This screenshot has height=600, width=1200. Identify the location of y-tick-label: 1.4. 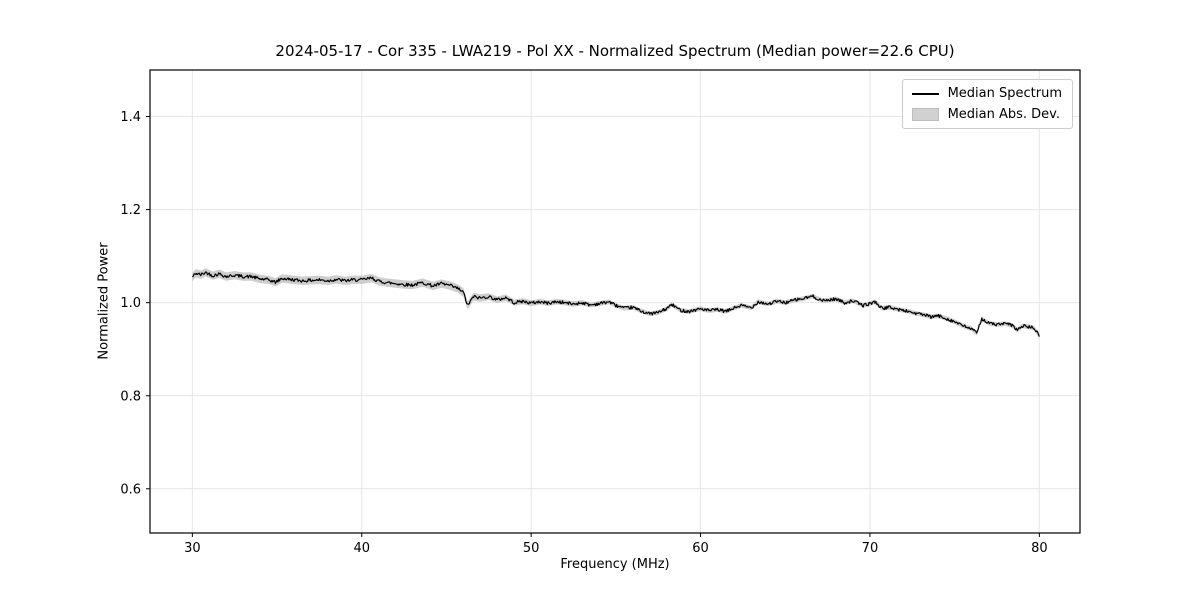
(130, 117).